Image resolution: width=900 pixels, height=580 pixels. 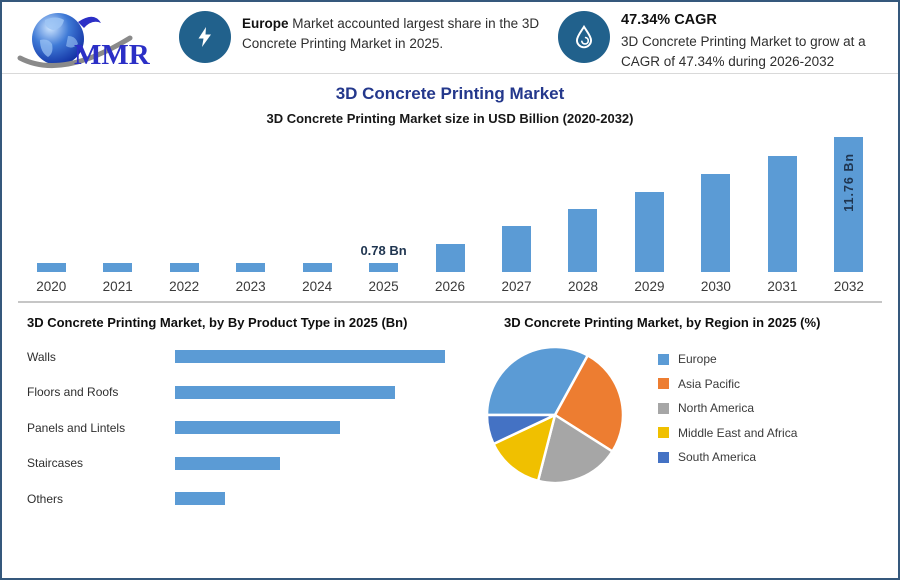 What do you see at coordinates (41, 356) in the screenshot?
I see `category-label: Walls` at bounding box center [41, 356].